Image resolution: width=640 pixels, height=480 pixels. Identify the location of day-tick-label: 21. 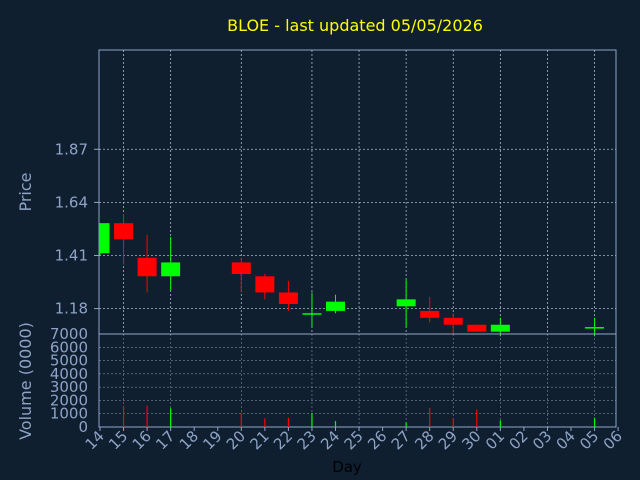
(259, 440).